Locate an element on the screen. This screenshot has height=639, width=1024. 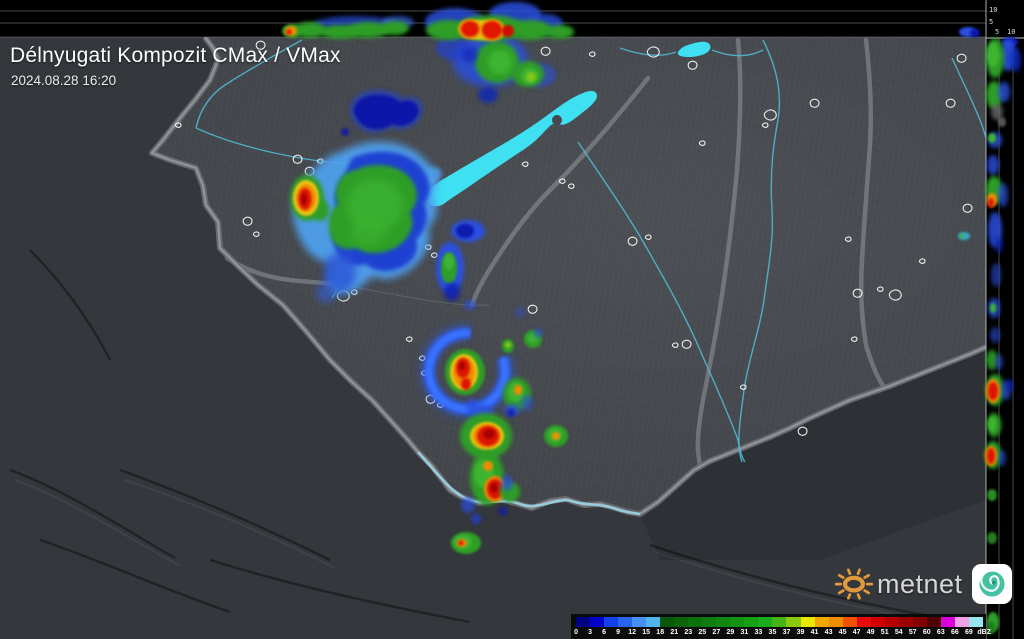
colorbar-tick-label: 25 is located at coordinates (702, 632).